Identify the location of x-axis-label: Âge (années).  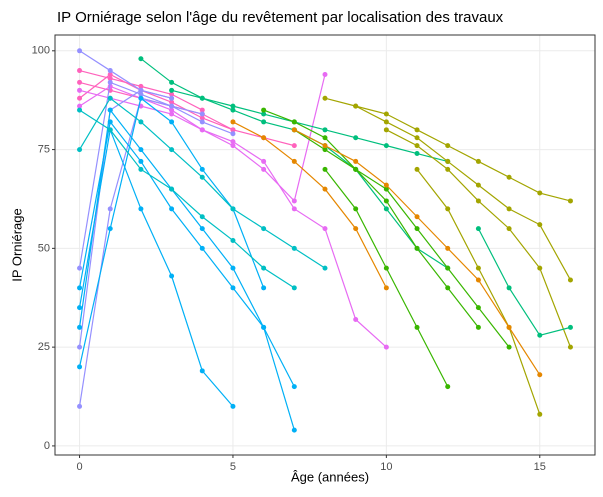
(330, 476).